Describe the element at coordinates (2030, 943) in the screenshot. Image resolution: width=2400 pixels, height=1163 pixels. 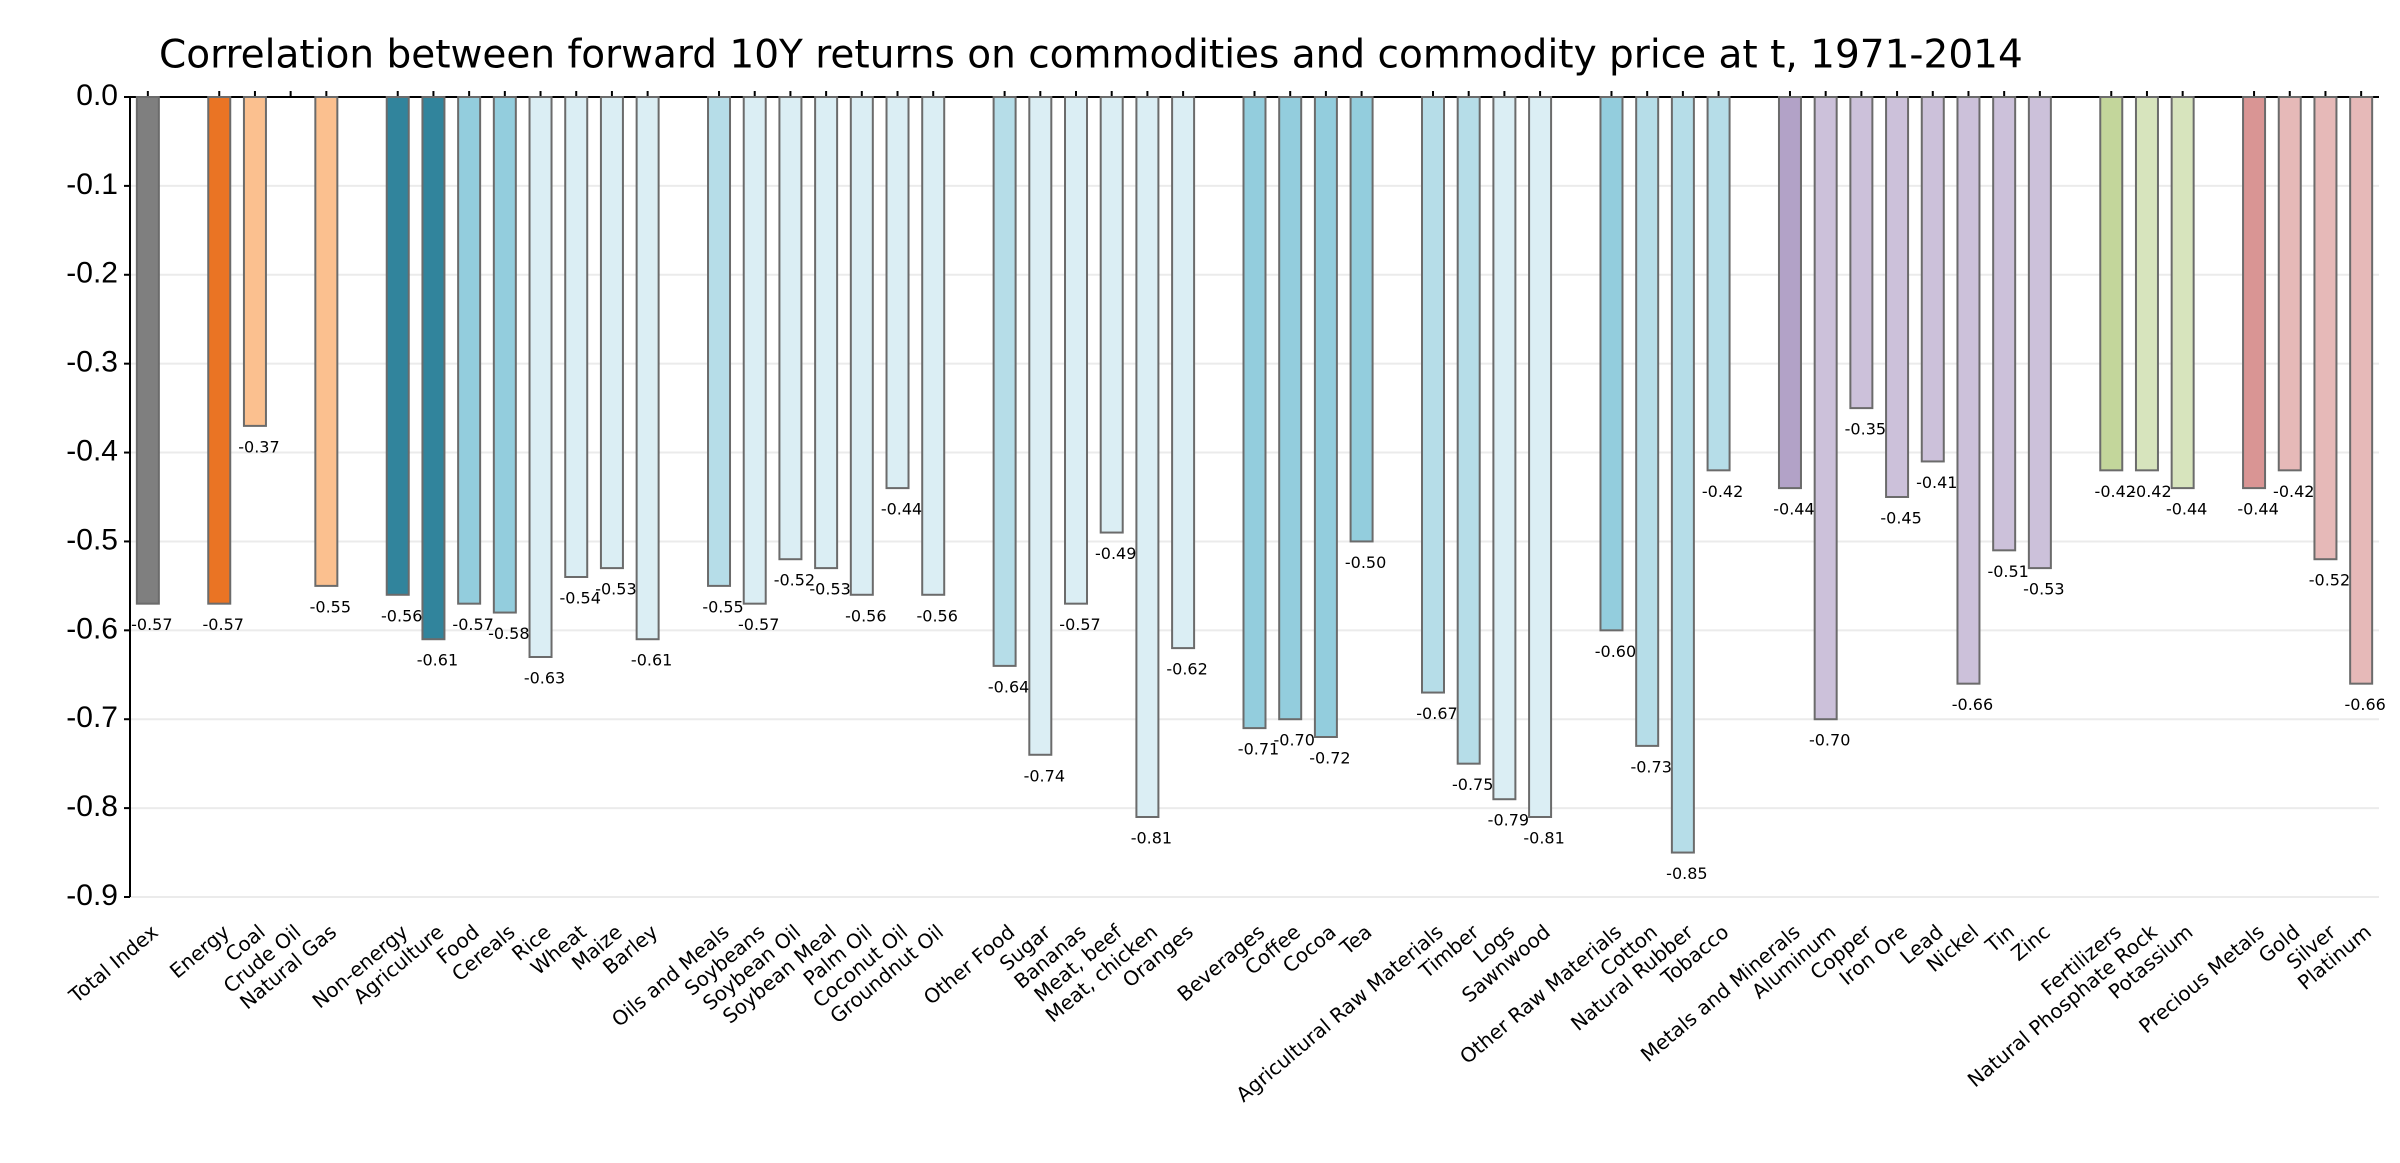
I see `x-tick-label: Zinc` at that location.